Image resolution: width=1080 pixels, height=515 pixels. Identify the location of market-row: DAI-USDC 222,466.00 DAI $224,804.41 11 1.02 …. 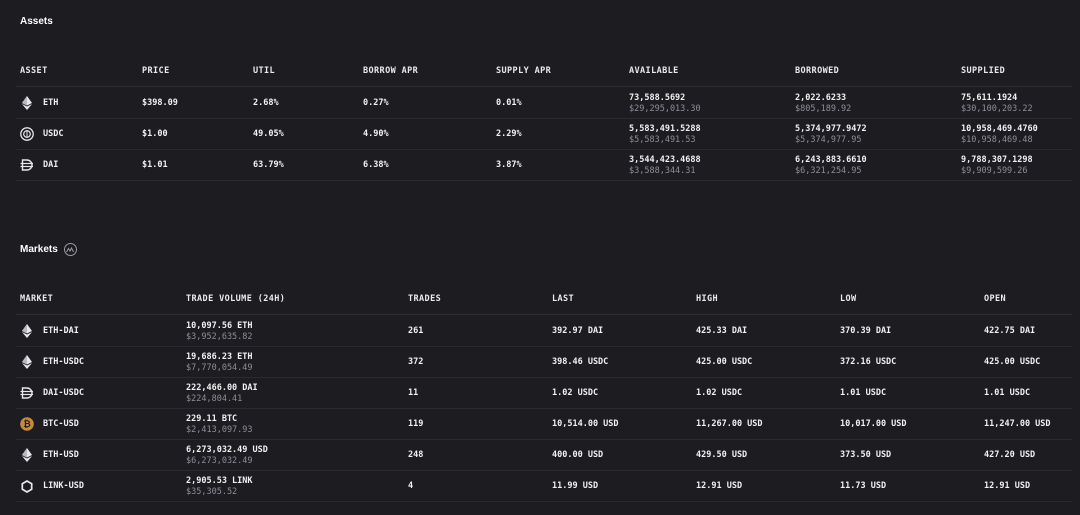
(540, 393).